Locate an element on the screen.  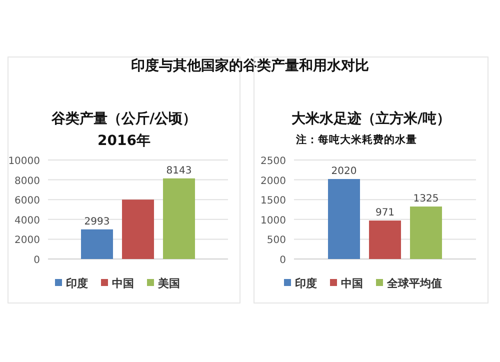
chart-subtitle: 2016年 is located at coordinates (124, 141).